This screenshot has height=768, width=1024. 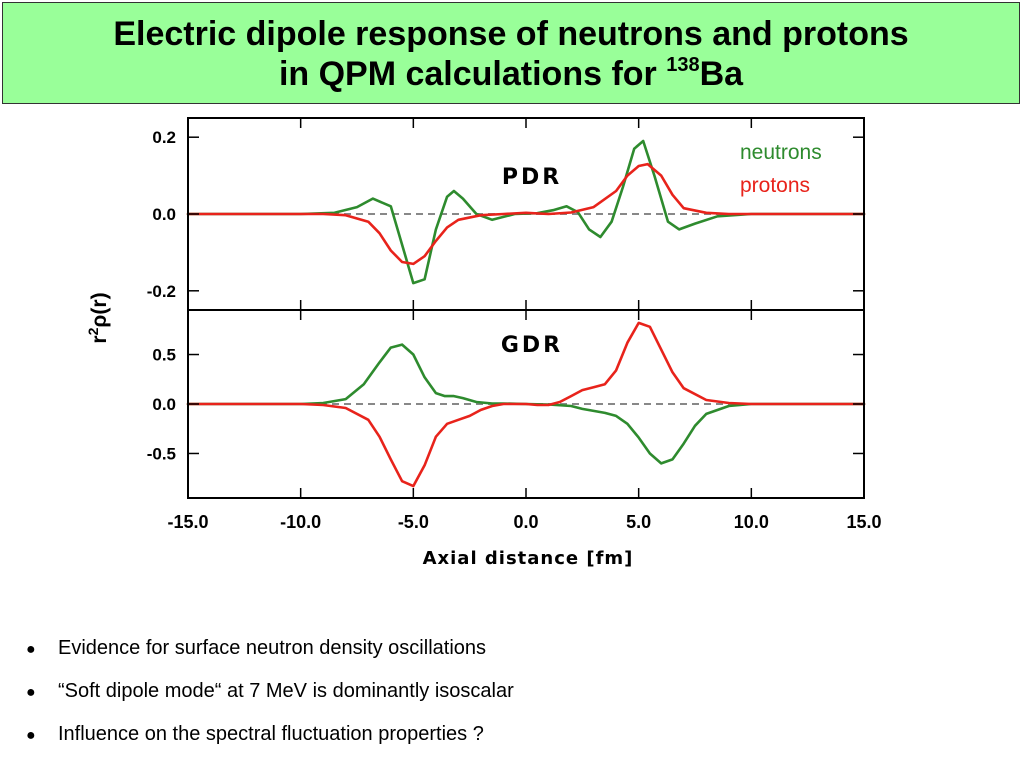 What do you see at coordinates (99, 309) in the screenshot?
I see `y-axis-label-rest: ρ(r)` at bounding box center [99, 309].